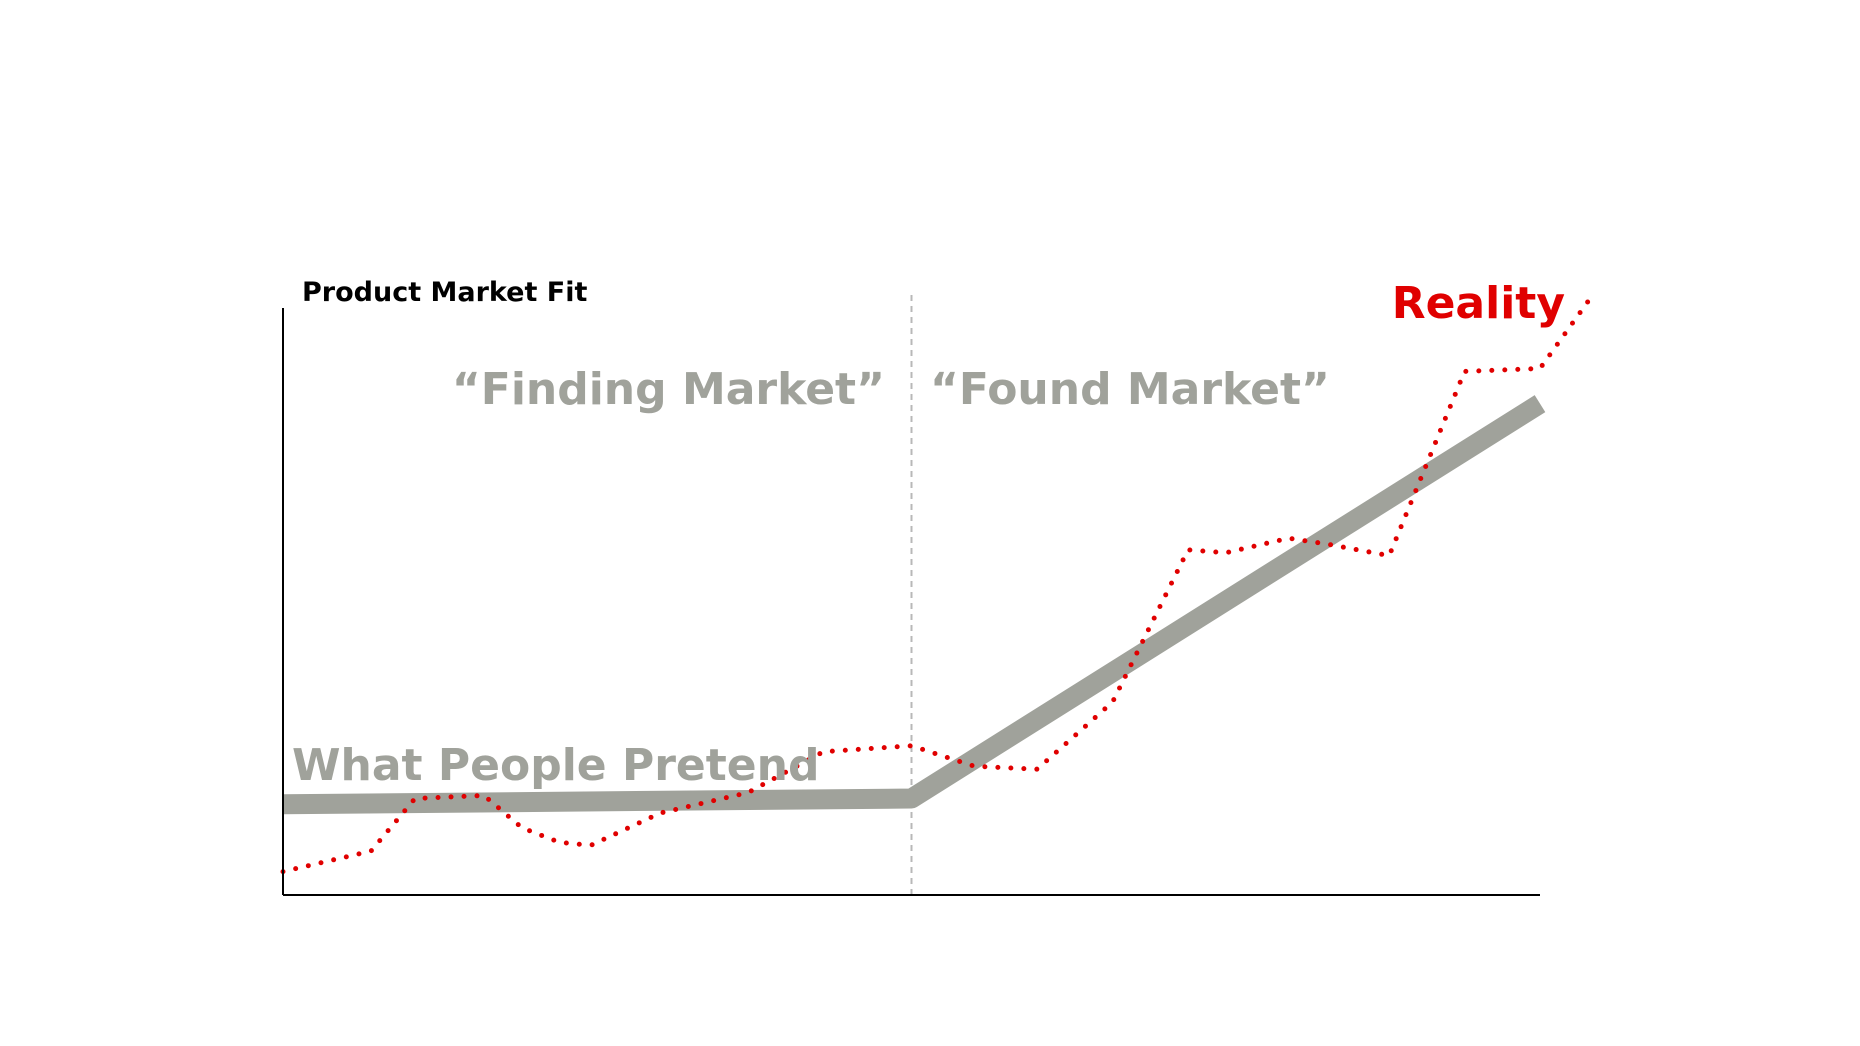 The width and height of the screenshot is (1860, 1046). Describe the element at coordinates (444, 292) in the screenshot. I see `y-axis-label: Product Market Fit` at that location.